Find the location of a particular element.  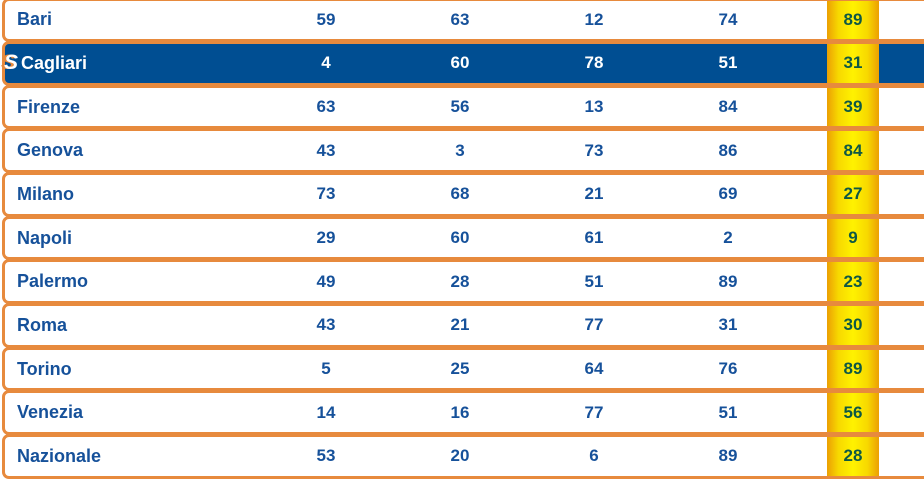

table-row: SS Nazionale 53 20 6 89 28 is located at coordinates (463, 456).